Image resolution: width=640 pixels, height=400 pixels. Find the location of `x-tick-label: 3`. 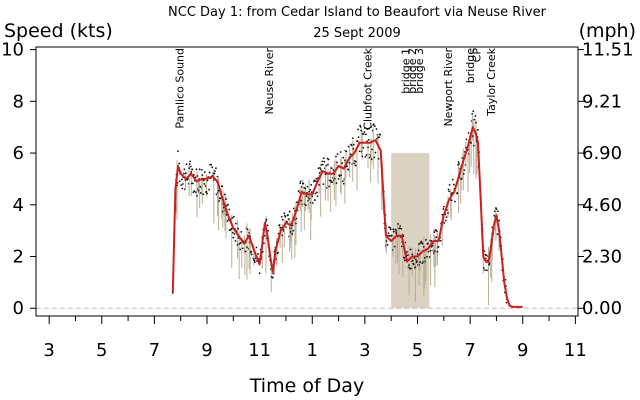

x-tick-label: 3 is located at coordinates (48, 350).